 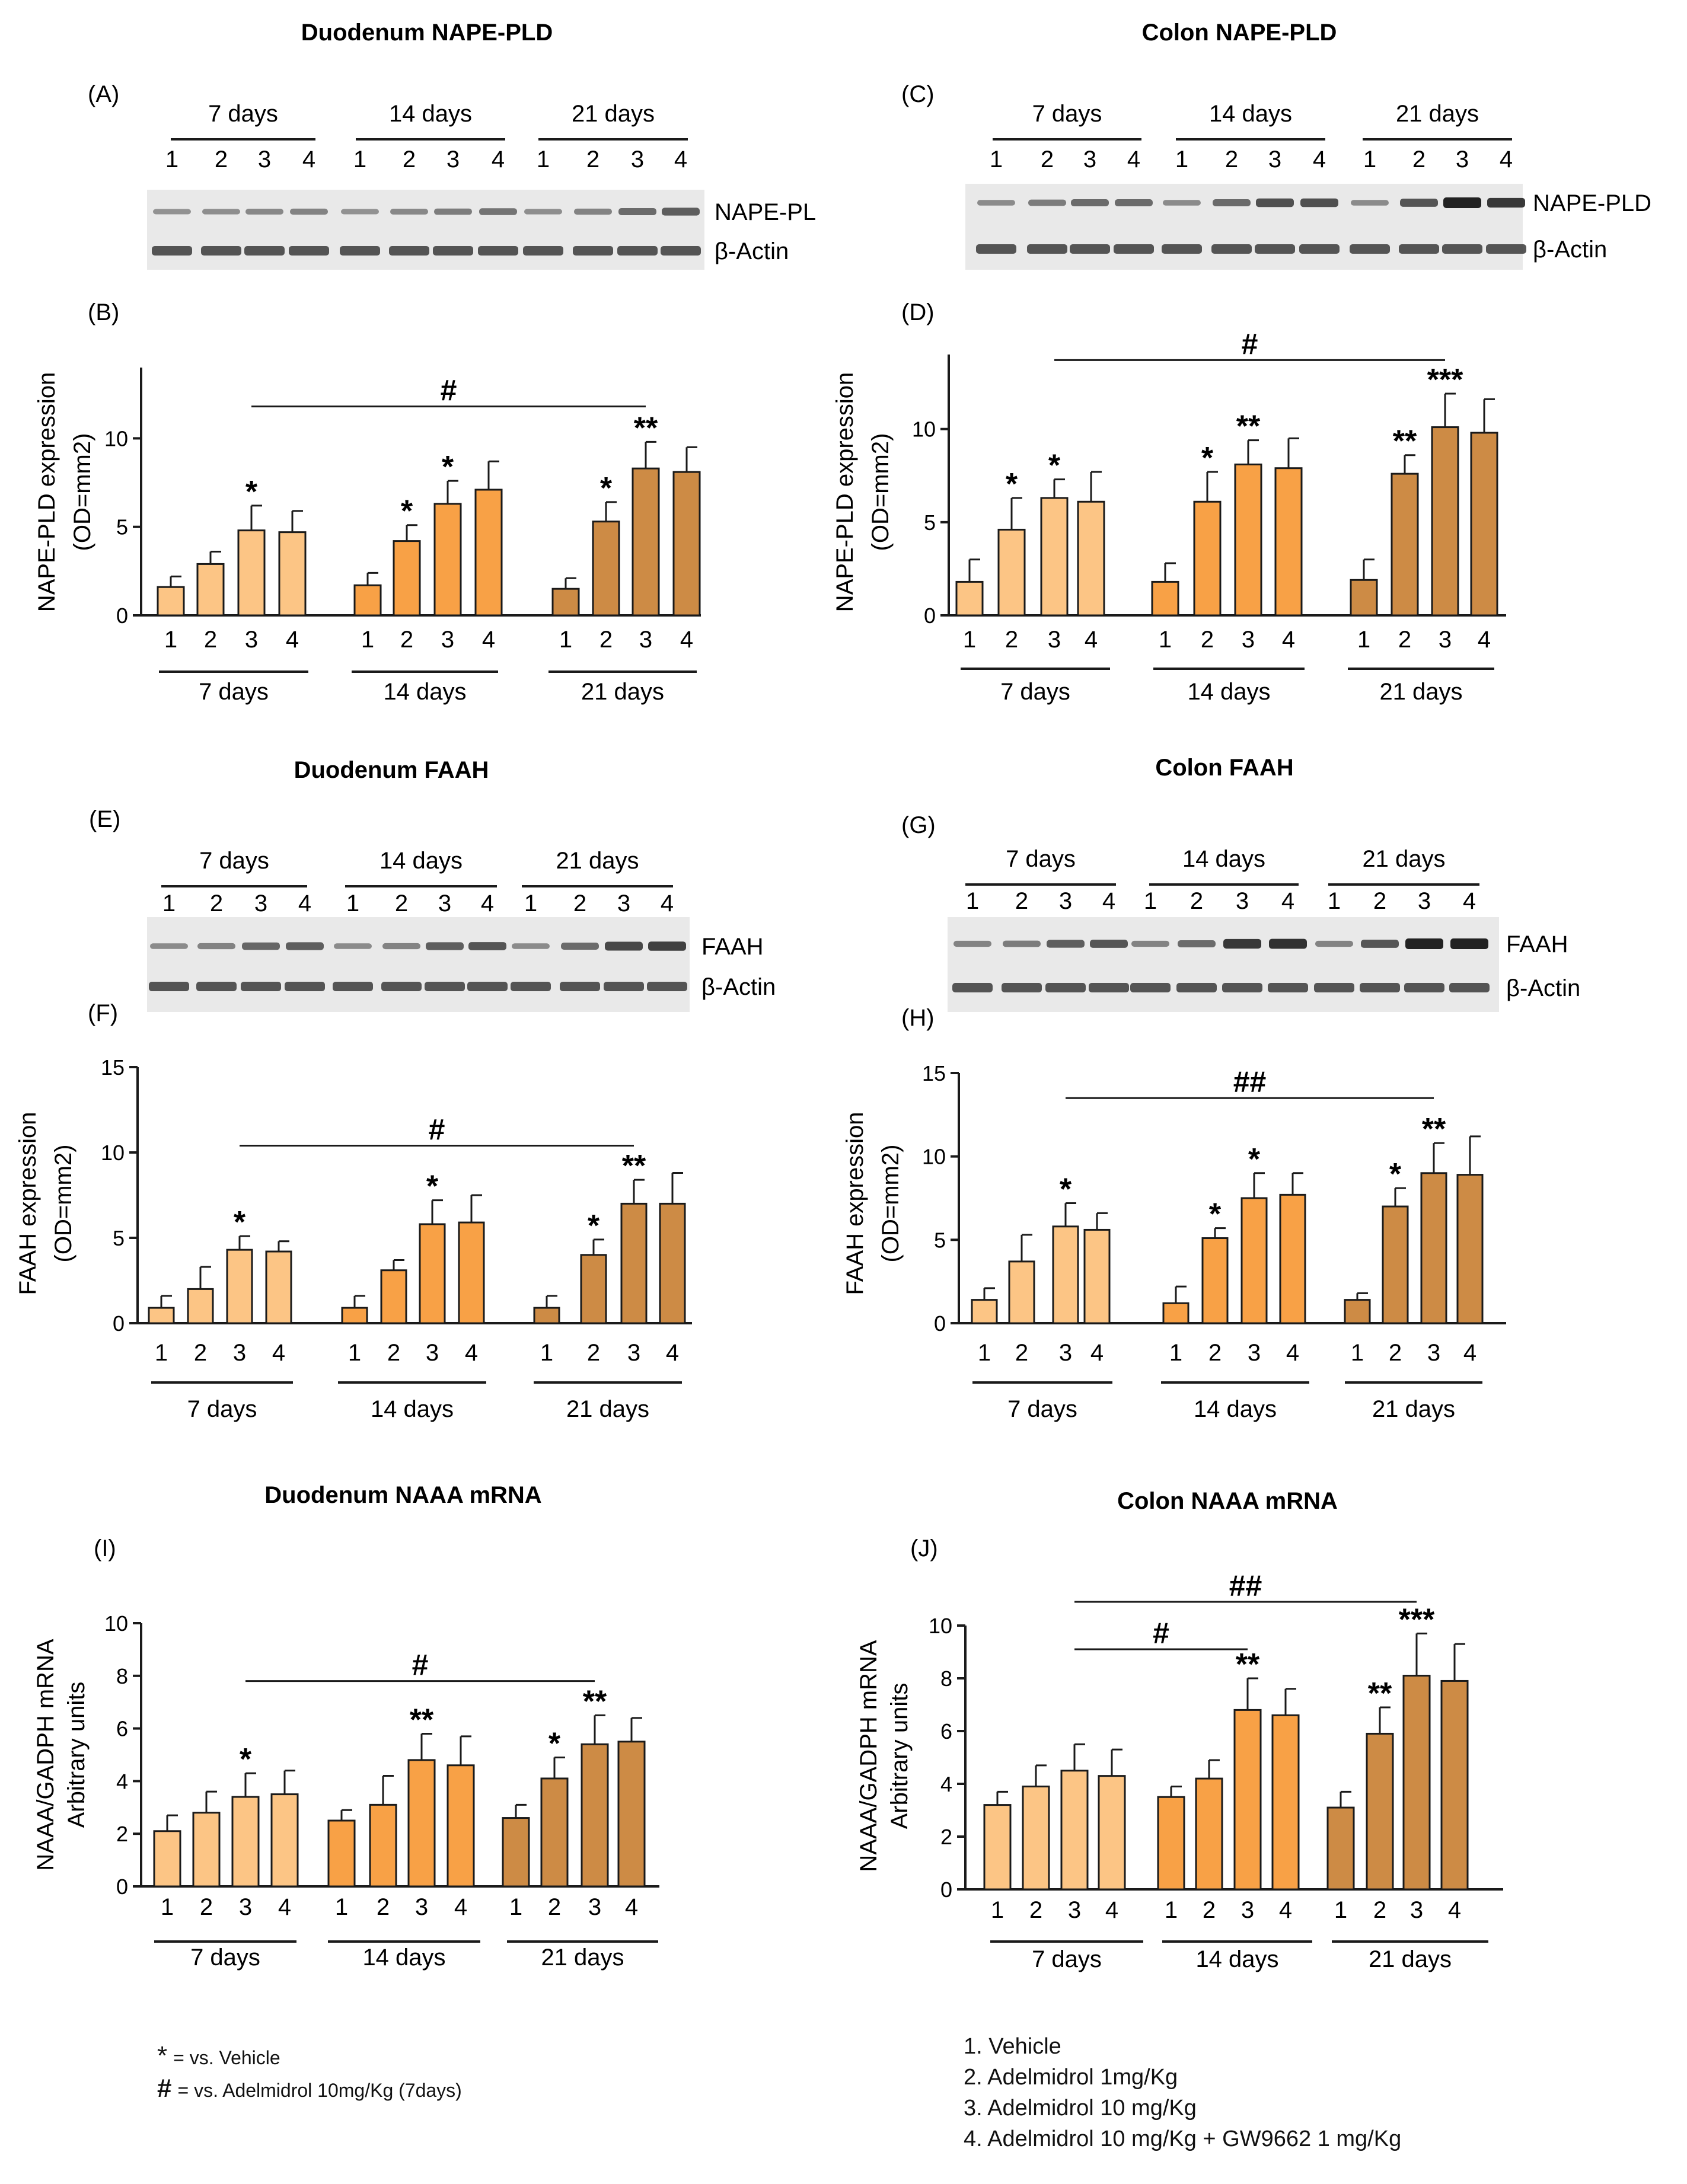 What do you see at coordinates (946, 1678) in the screenshot?
I see `y-tick-label: 8` at bounding box center [946, 1678].